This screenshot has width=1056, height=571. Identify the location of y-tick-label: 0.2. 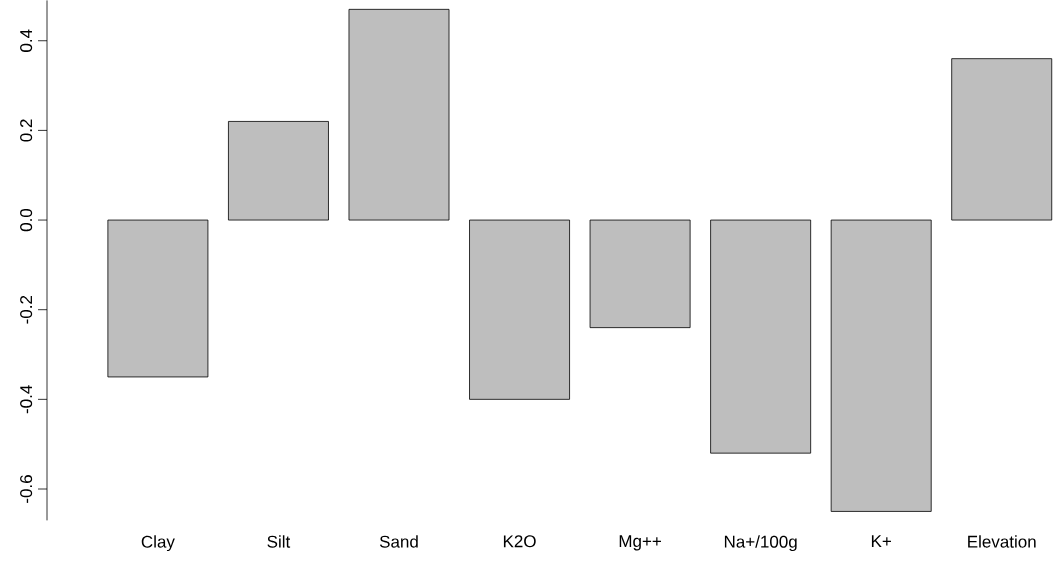
(26, 130).